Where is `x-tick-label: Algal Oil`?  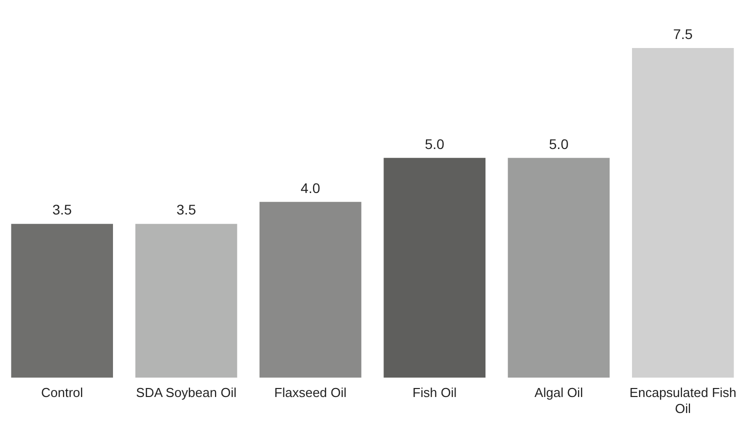
x-tick-label: Algal Oil is located at coordinates (559, 392).